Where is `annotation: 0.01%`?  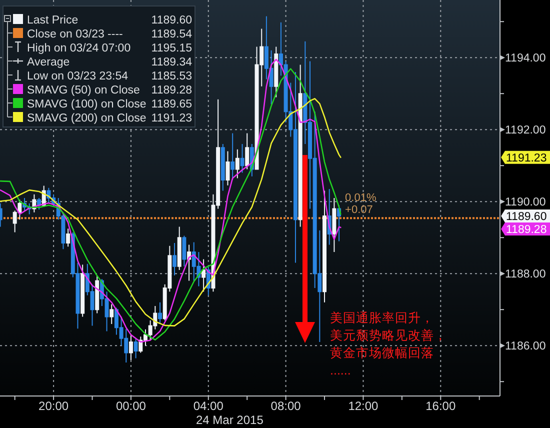
annotation: 0.01% is located at coordinates (360, 198).